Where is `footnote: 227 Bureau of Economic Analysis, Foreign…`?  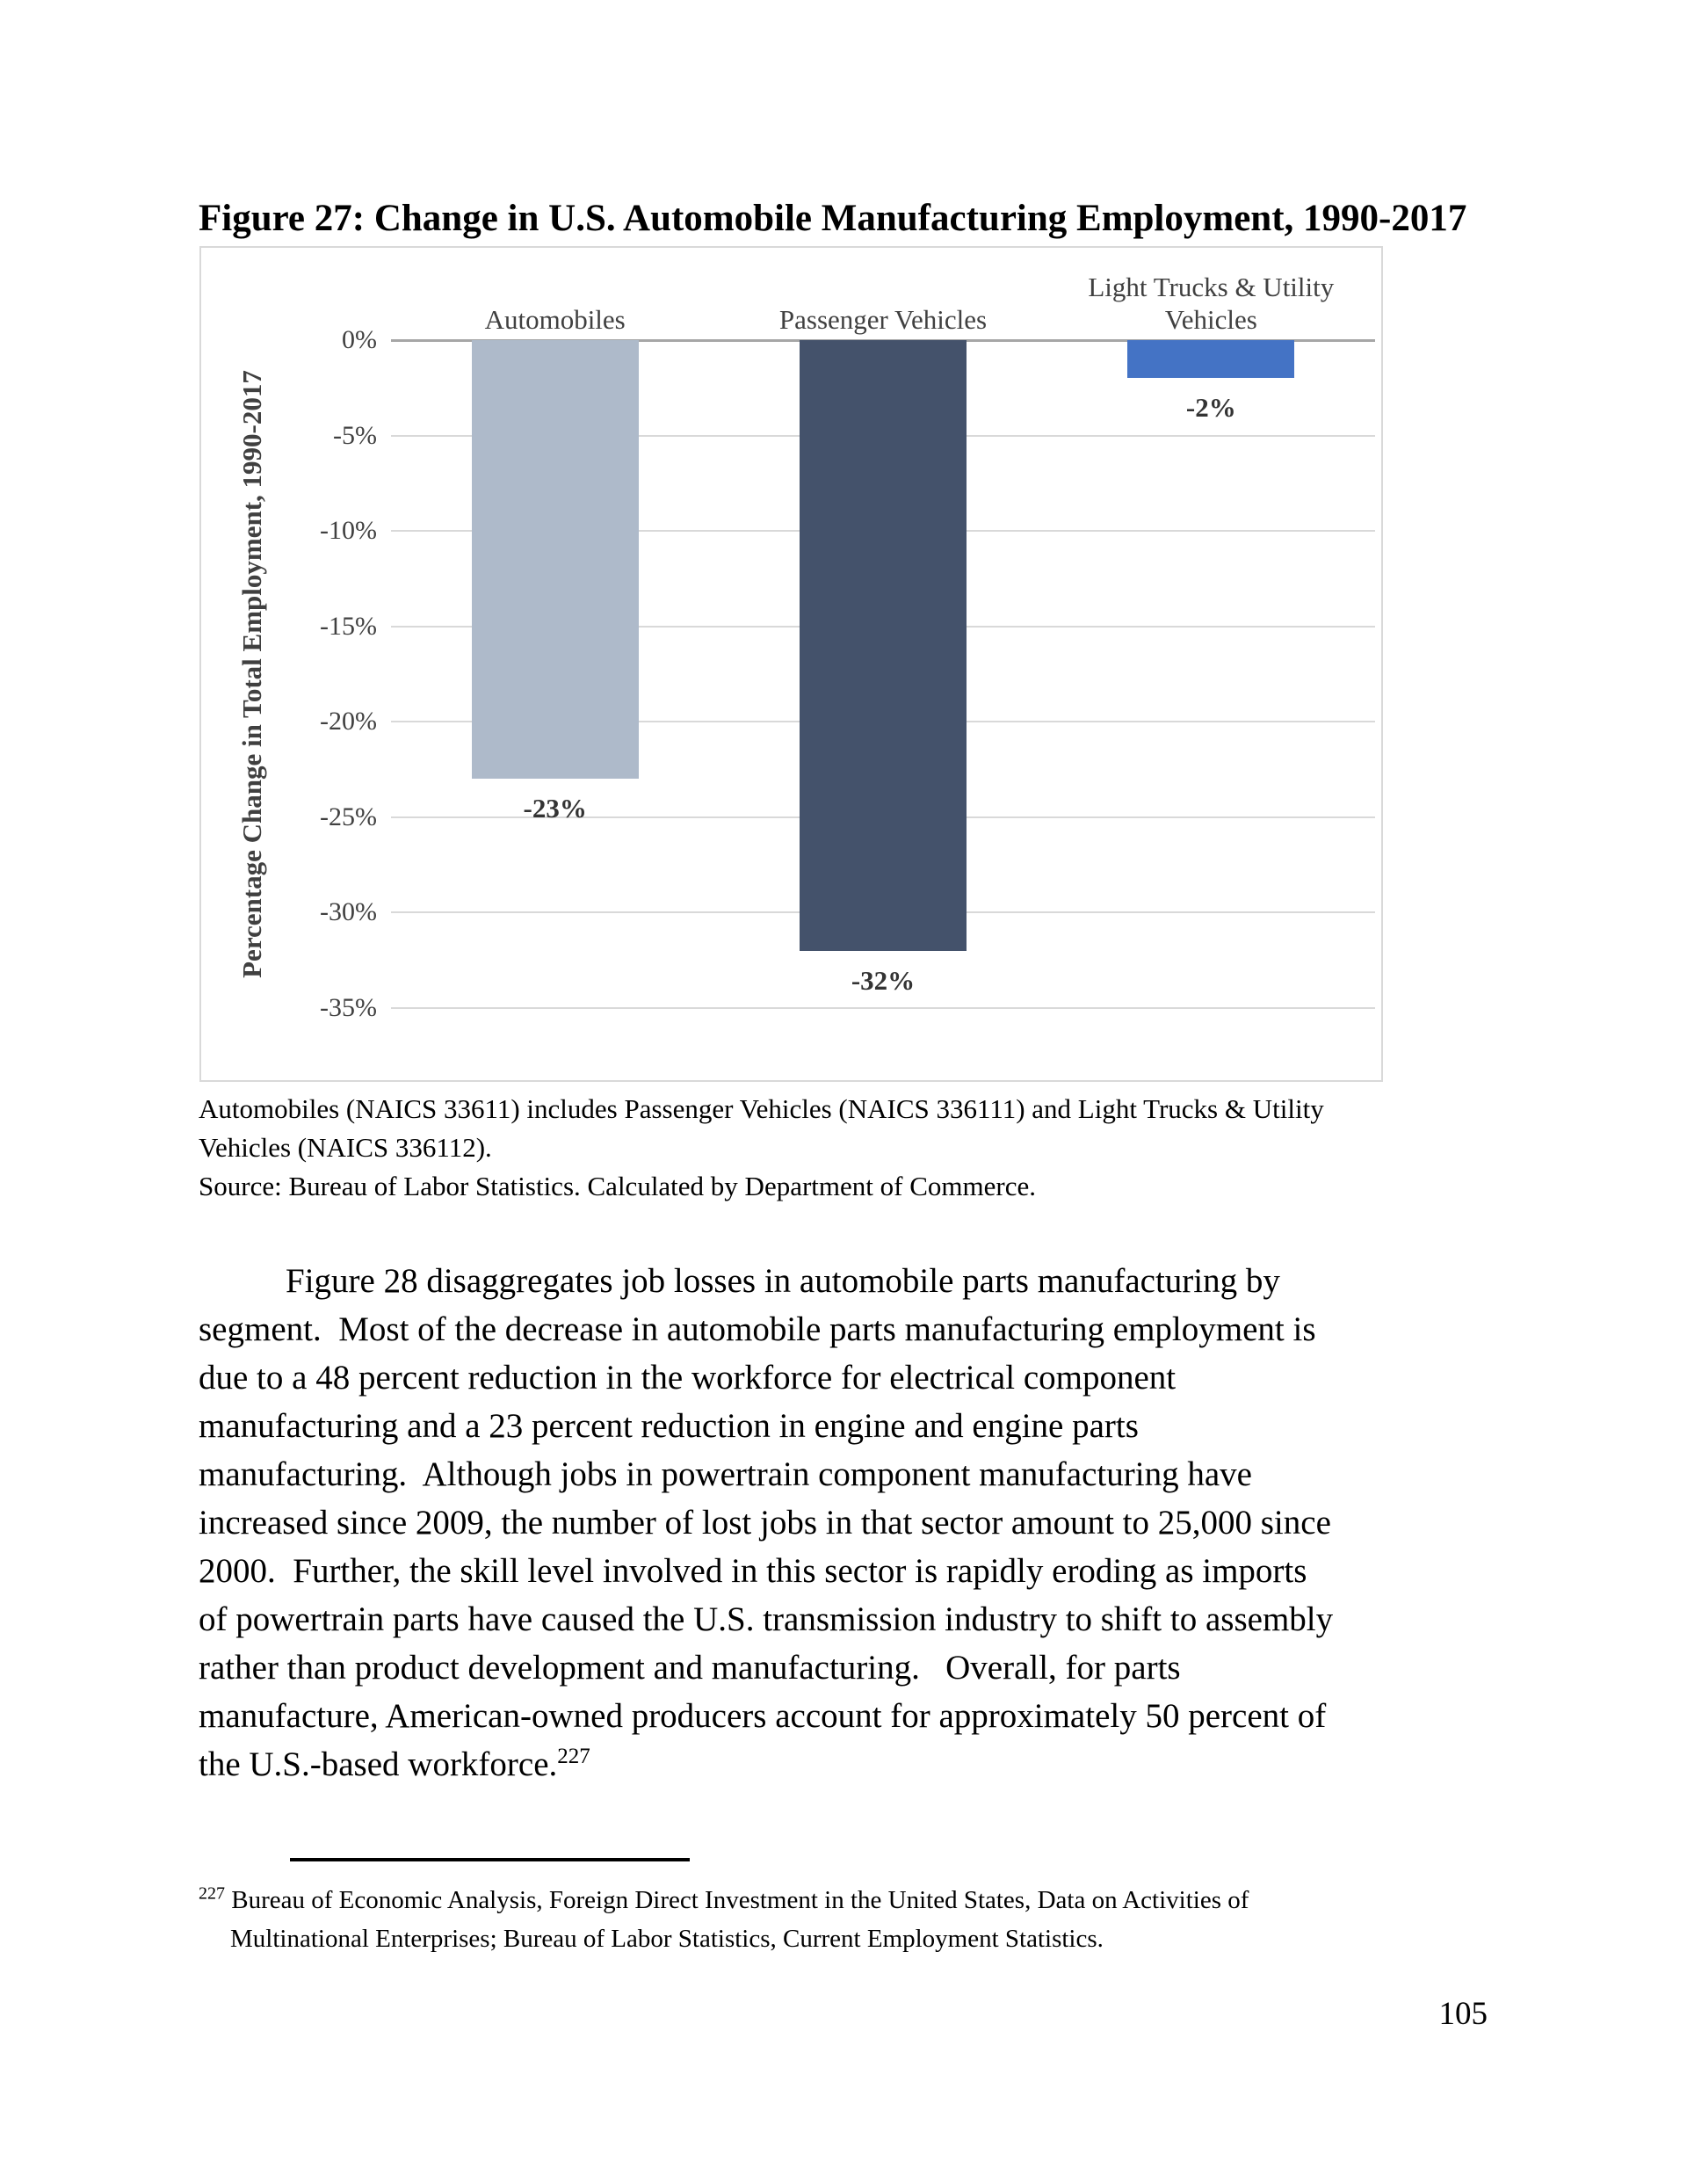
footnote: 227 Bureau of Economic Analysis, Foreign… is located at coordinates (787, 1919).